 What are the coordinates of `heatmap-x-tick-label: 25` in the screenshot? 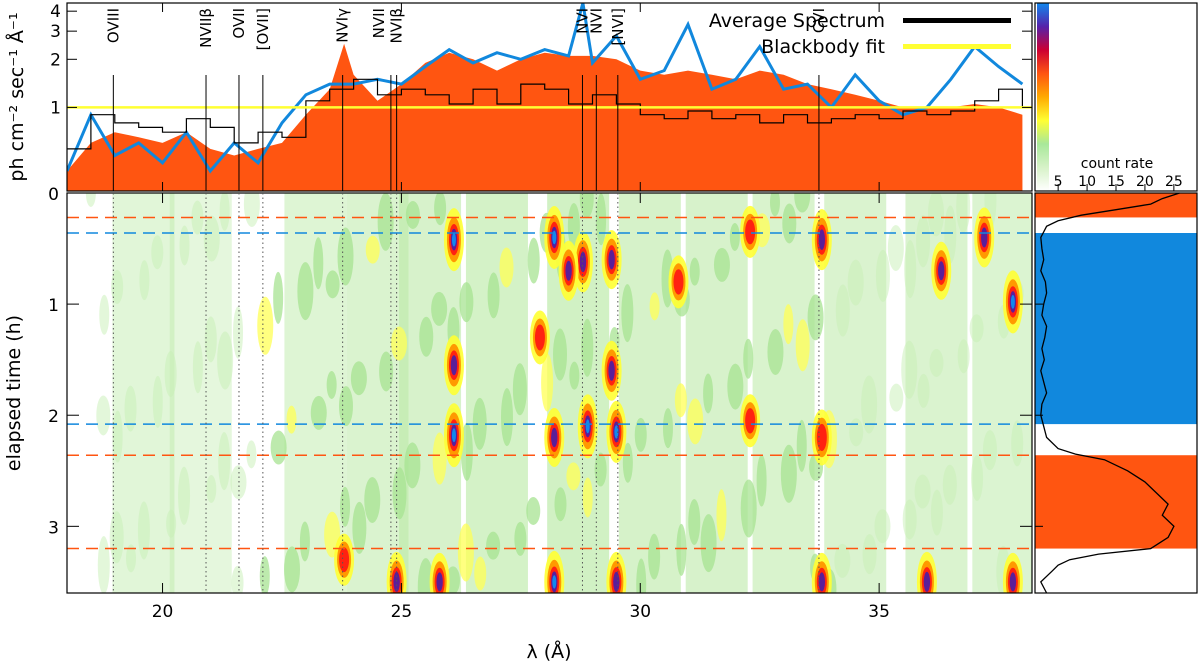 It's located at (402, 612).